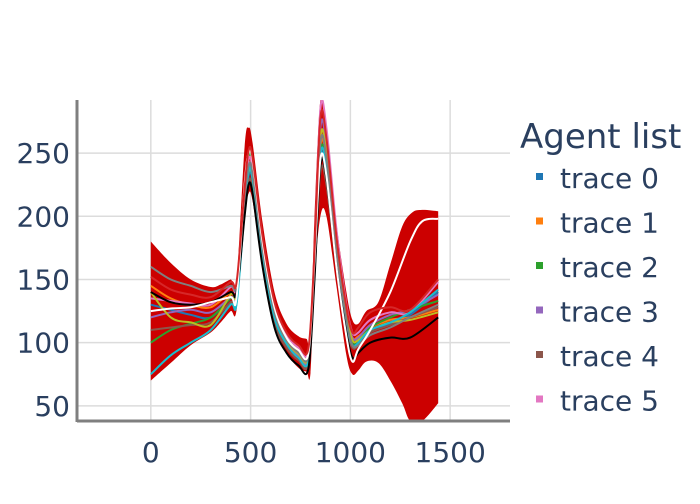 The image size is (700, 504). I want to click on x-tick-label: 1000, so click(350, 452).